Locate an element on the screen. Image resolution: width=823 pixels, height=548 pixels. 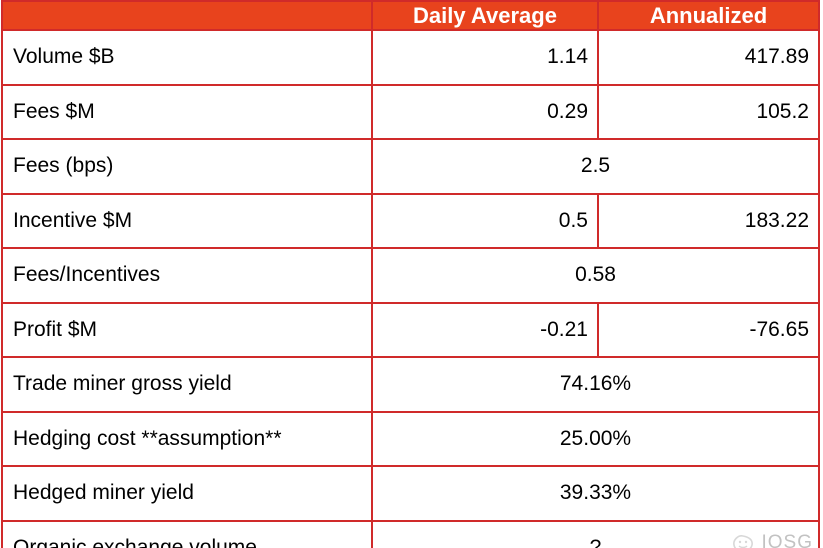
merged-value: ? is located at coordinates (595, 533).